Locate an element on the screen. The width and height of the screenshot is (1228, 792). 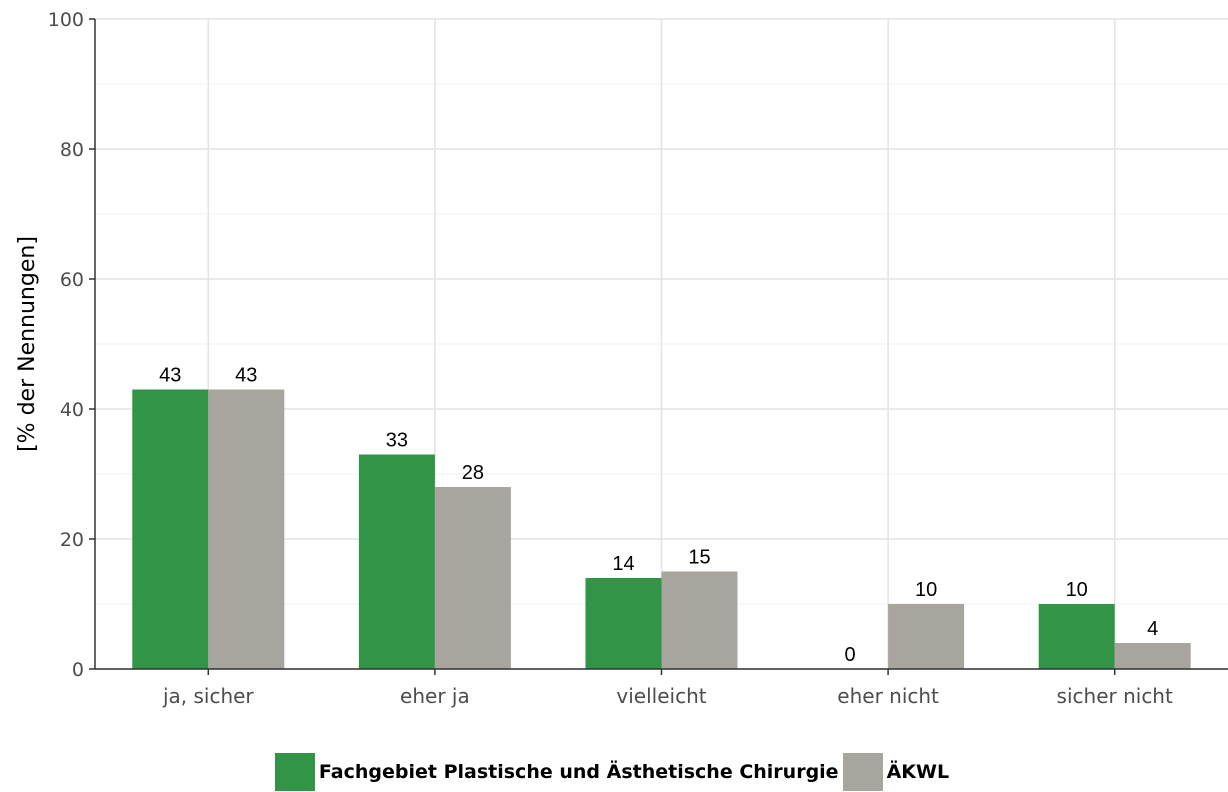
x-tick-label: vielleicht is located at coordinates (661, 696).